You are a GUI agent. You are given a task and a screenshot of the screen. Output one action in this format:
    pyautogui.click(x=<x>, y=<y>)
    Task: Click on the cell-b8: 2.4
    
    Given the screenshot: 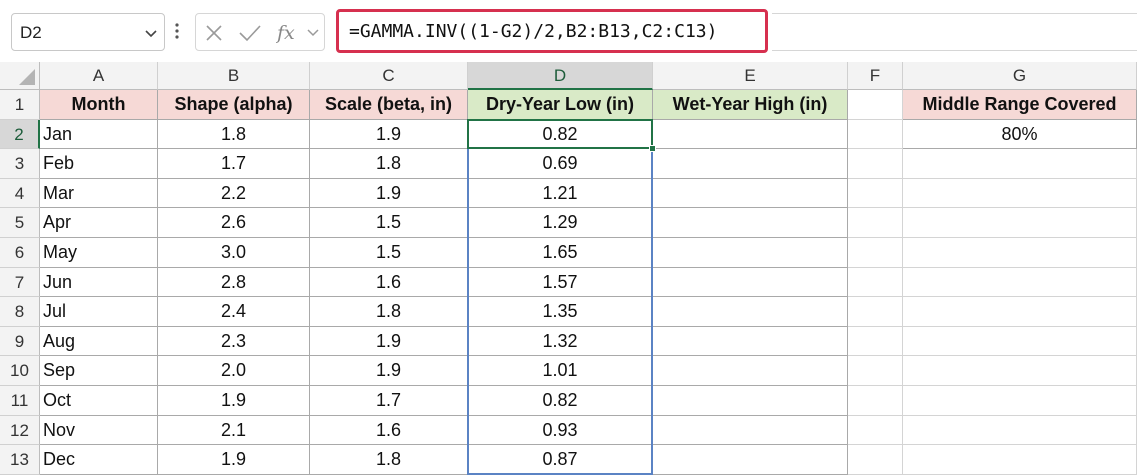 What is the action you would take?
    pyautogui.click(x=234, y=312)
    